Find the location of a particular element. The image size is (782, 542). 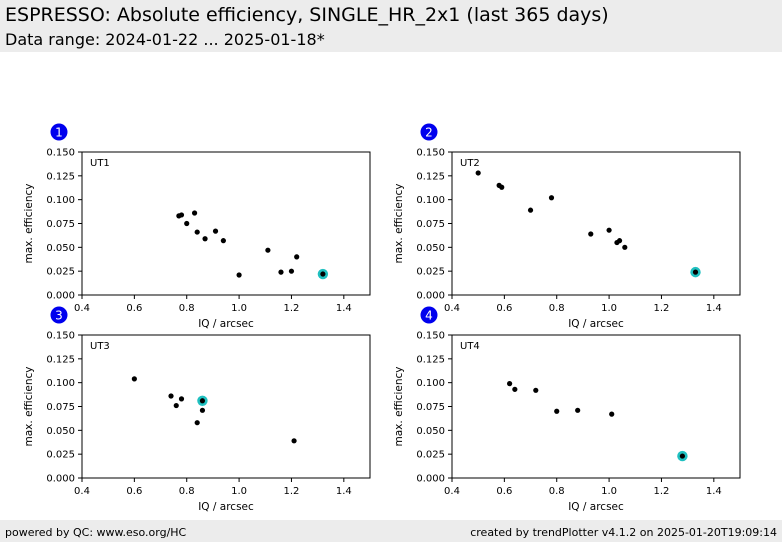

panel-label: UT2 is located at coordinates (470, 163).